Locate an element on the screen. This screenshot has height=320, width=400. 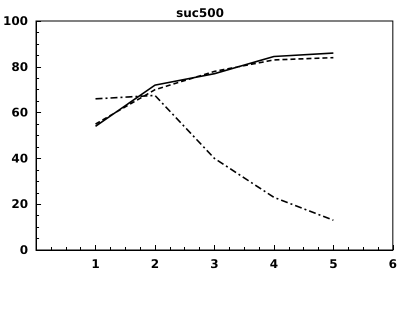
x-tick-label: 5 is located at coordinates (333, 264).